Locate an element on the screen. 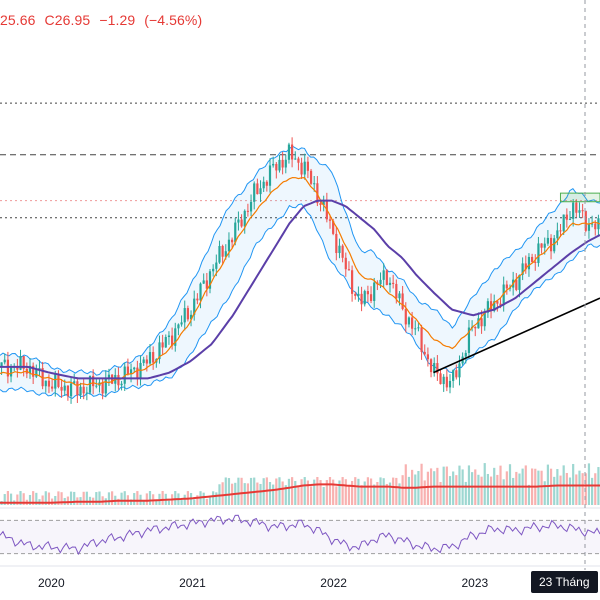 The image size is (600, 600). grid-layer is located at coordinates (300, 537).